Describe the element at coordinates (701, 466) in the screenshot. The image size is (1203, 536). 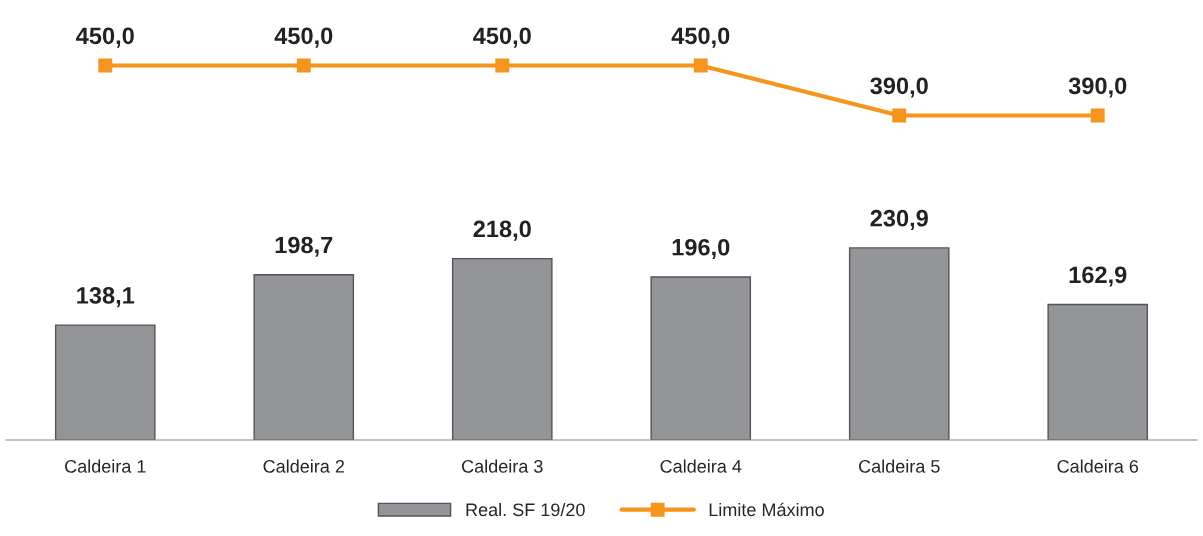
I see `x-tick-label: Caldeira 4` at that location.